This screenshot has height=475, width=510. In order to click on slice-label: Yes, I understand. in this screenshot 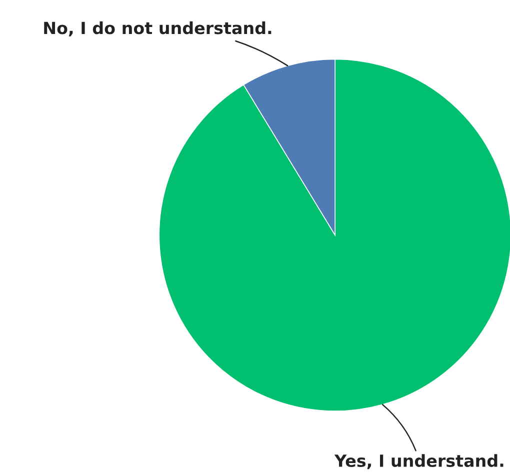, I will do `click(419, 462)`.